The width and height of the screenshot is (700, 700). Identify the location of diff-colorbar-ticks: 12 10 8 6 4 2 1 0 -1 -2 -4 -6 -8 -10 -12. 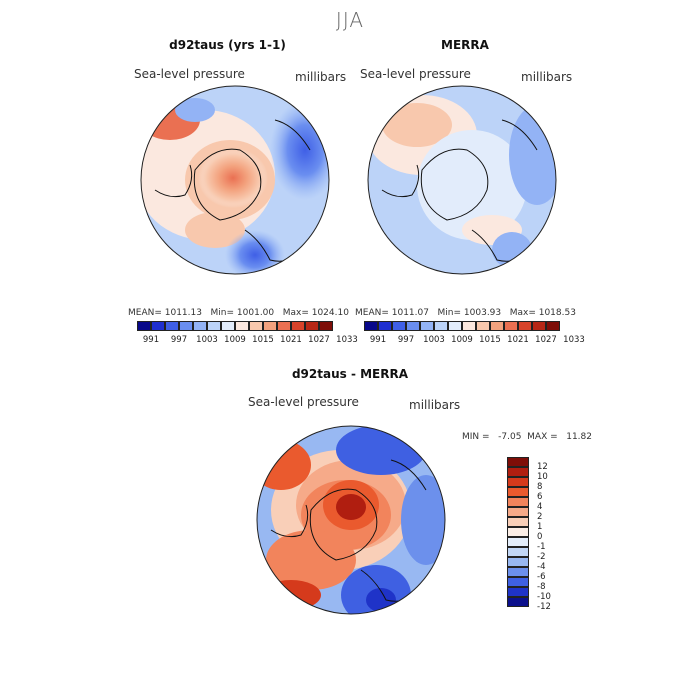
(552, 539).